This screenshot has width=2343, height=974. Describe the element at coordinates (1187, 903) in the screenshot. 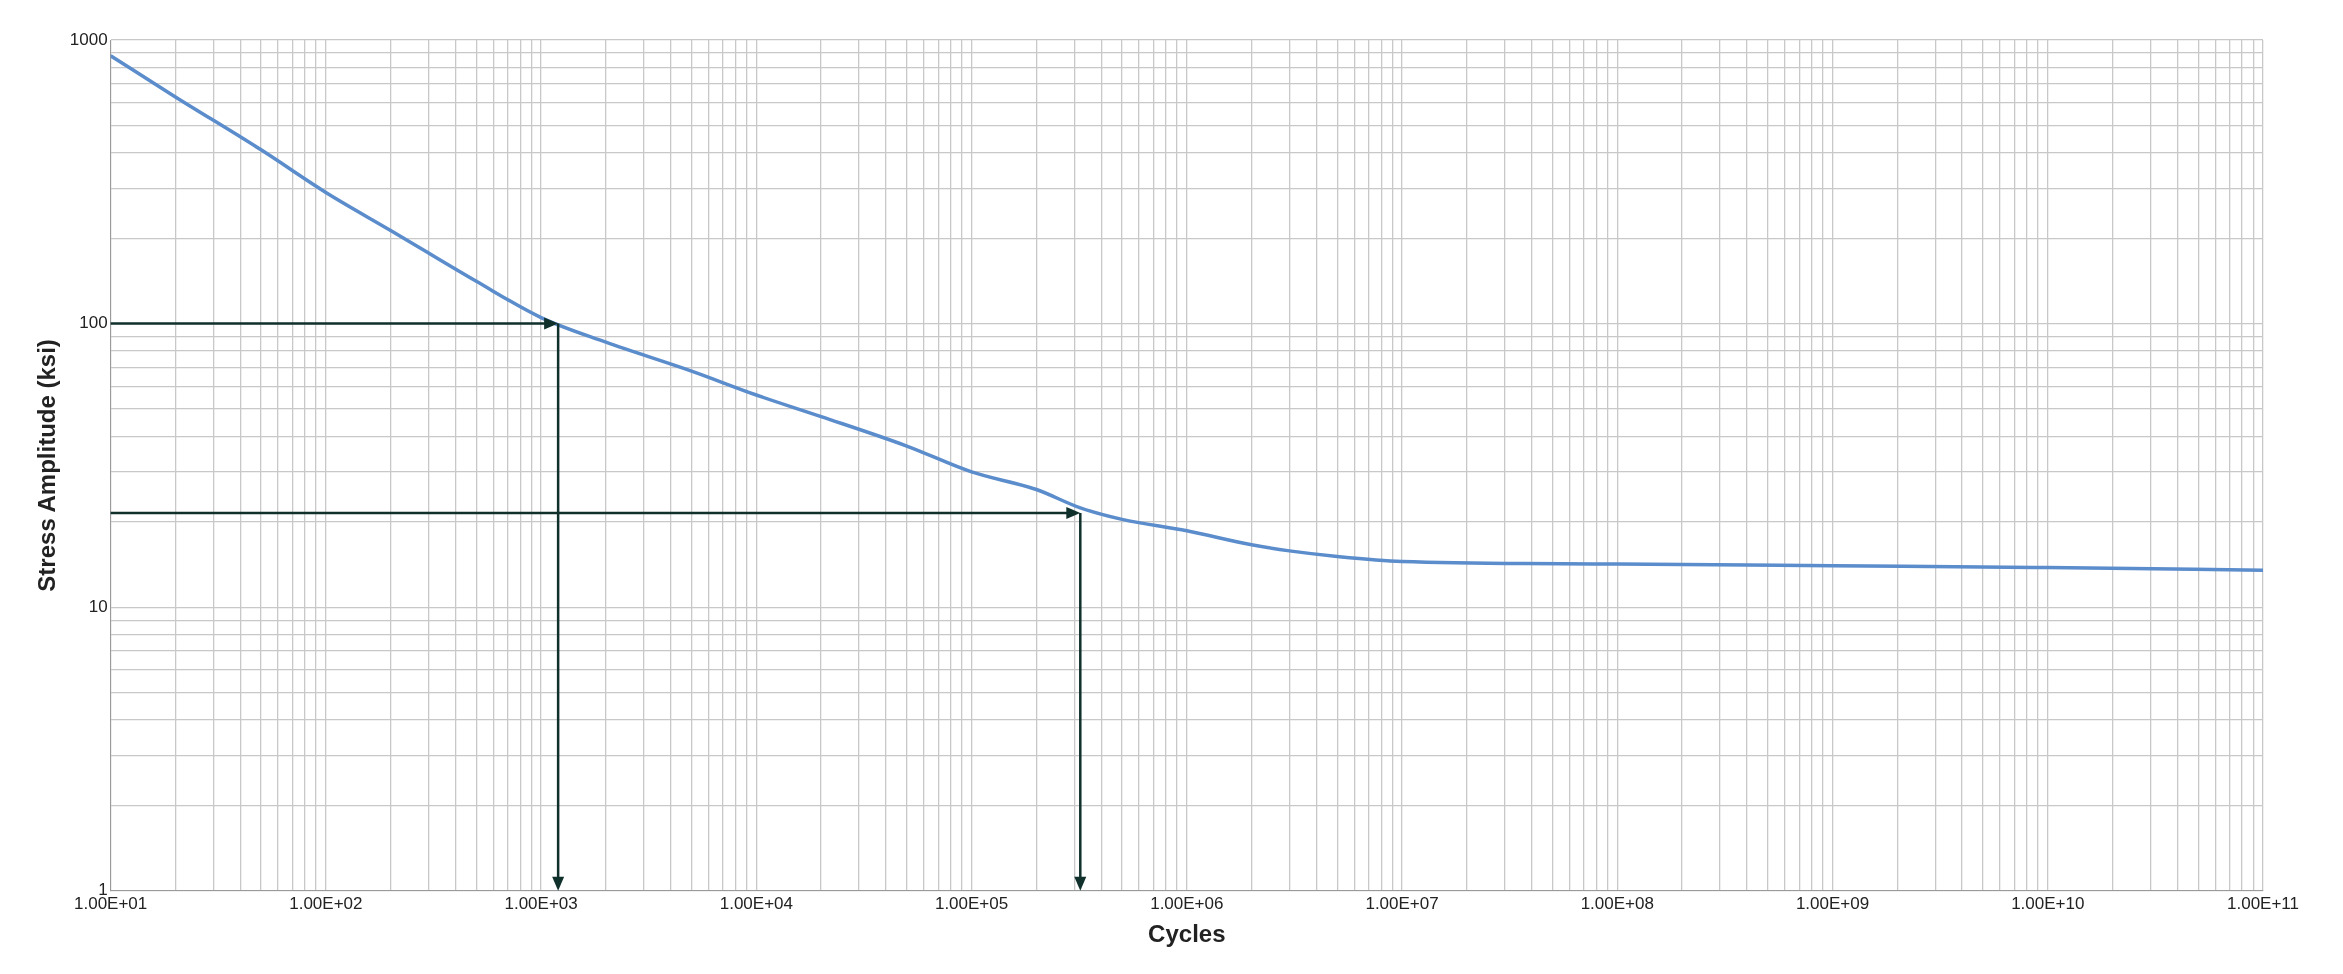

I see `x-tick-label: 1.00E+06` at that location.